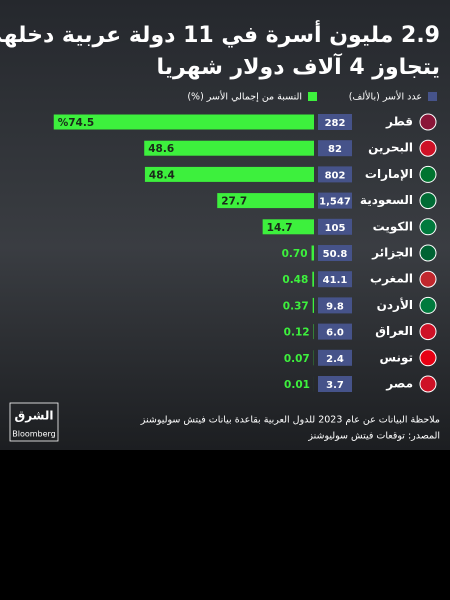 Image resolution: width=450 pixels, height=600 pixels. What do you see at coordinates (385, 97) in the screenshot?
I see `legend-label: عدد الأسر (بالألف)` at bounding box center [385, 97].